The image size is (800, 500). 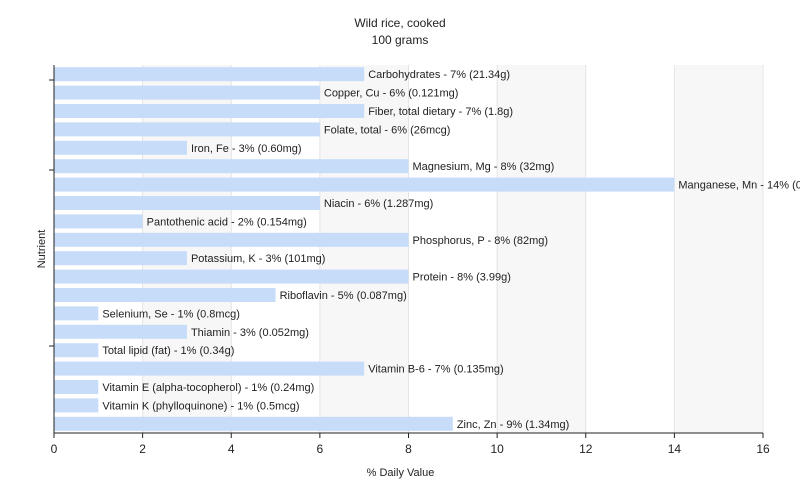 What do you see at coordinates (400, 23) in the screenshot?
I see `chart-title: Wild rice, cooked` at bounding box center [400, 23].